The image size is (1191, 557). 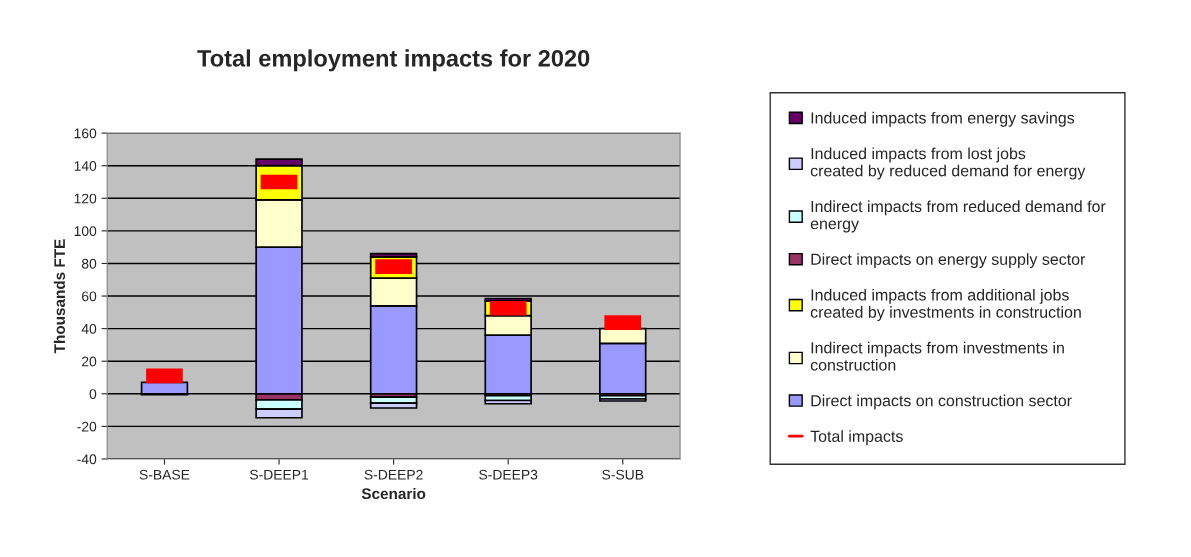 I want to click on legend-label: Indirect impacts from reduced demand for energy, so click(x=958, y=216).